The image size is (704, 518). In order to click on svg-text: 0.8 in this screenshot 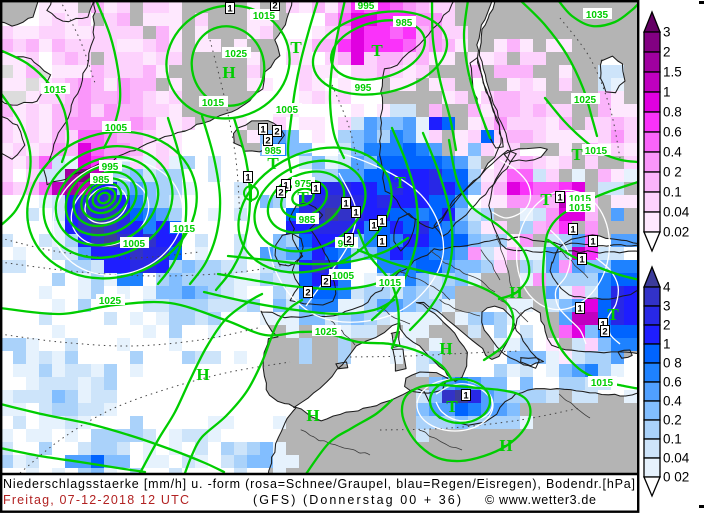, I will do `click(672, 112)`.